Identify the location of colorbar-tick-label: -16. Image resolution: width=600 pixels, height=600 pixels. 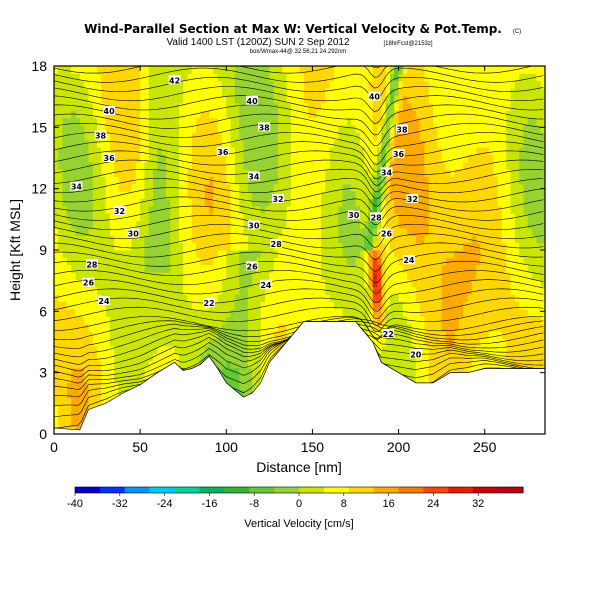
(209, 504).